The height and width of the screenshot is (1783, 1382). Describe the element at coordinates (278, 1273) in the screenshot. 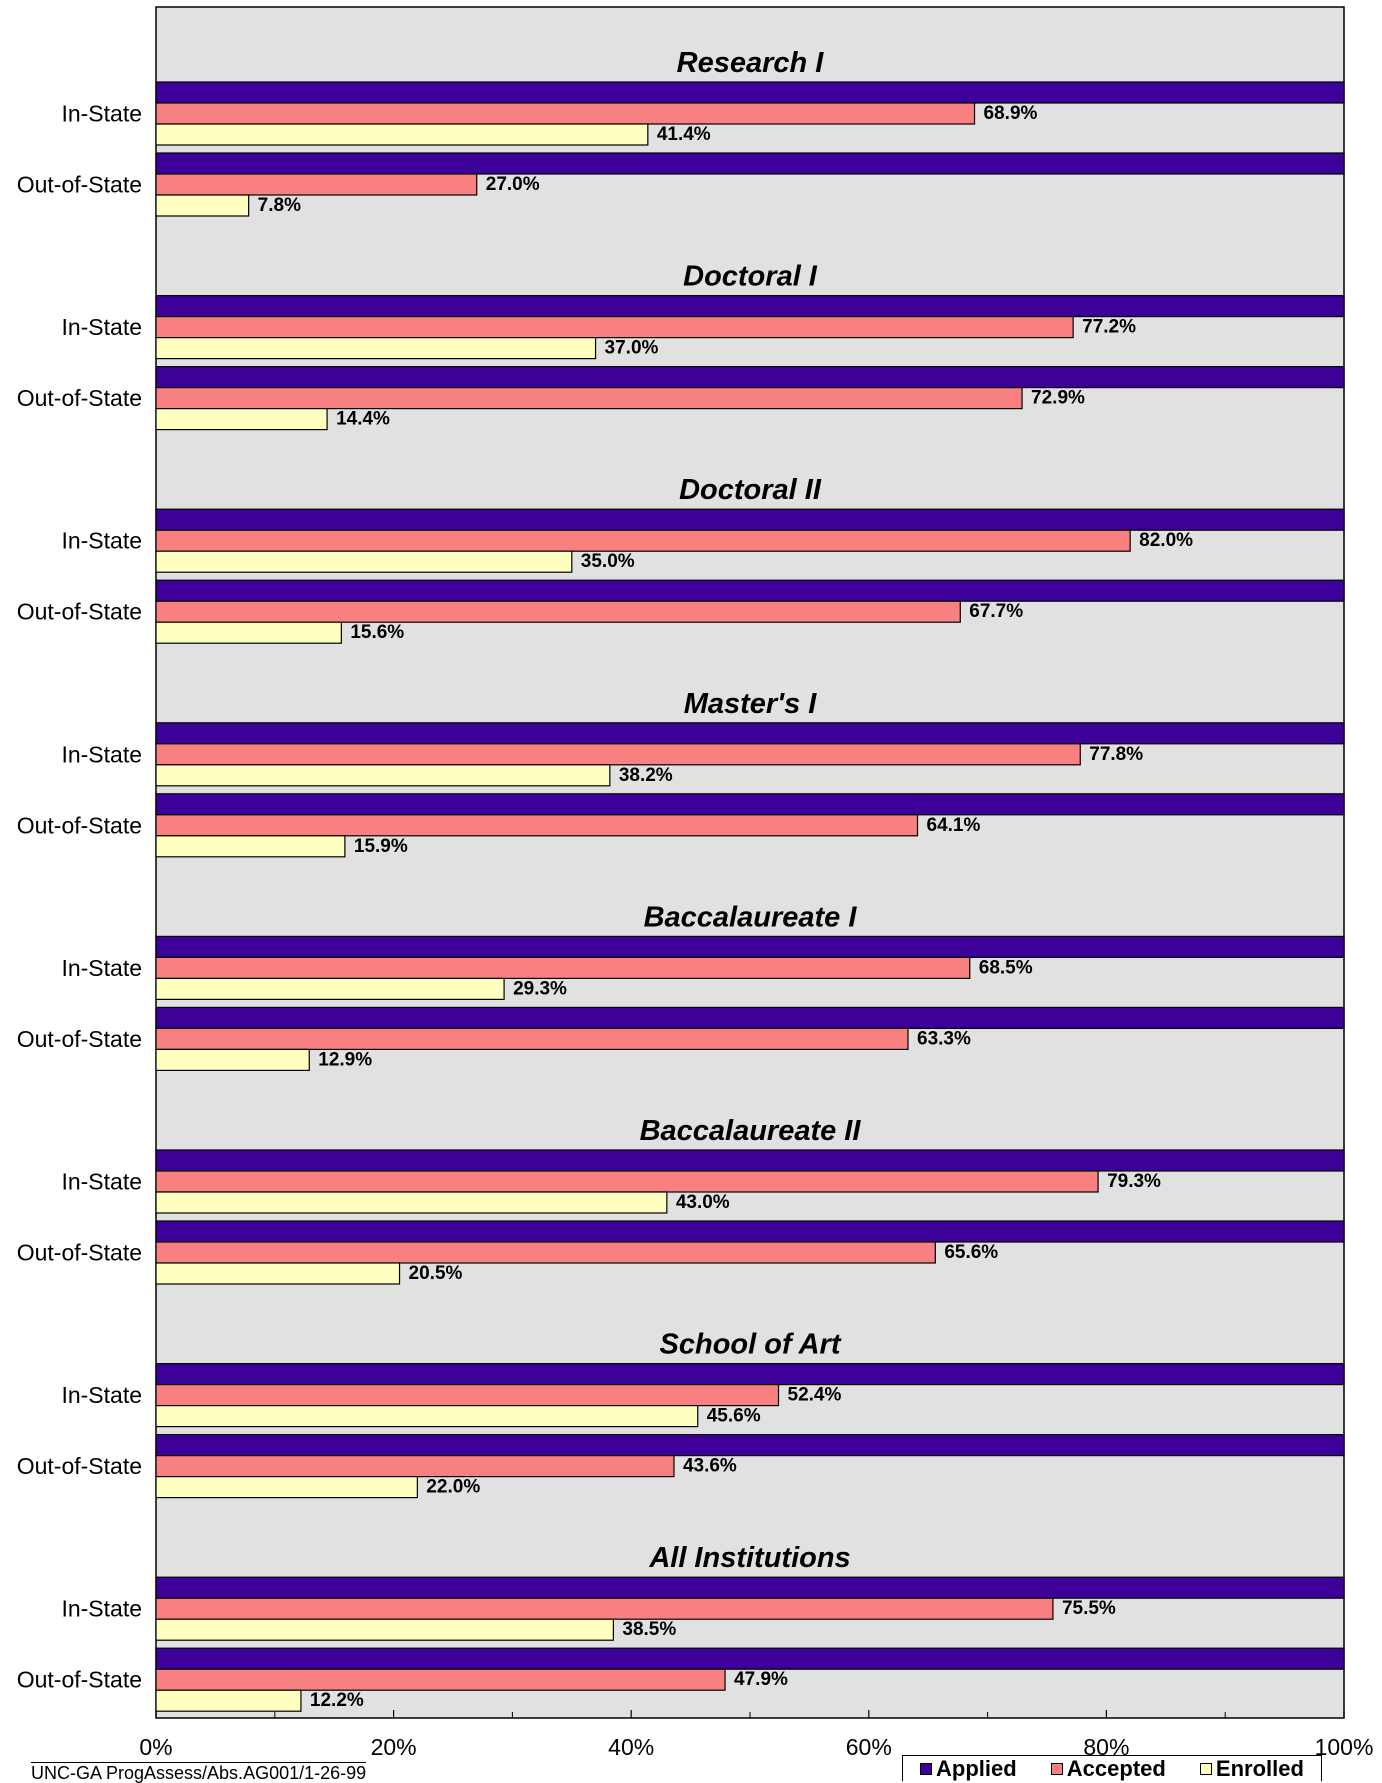

I see `bar-enrolled-baccalaureate-ii-out-of-state` at that location.